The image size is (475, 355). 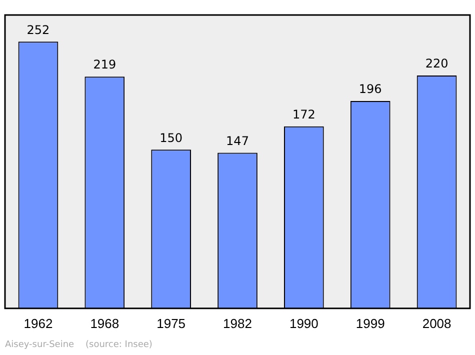 I want to click on x-tick-label: 1982, so click(x=237, y=323).